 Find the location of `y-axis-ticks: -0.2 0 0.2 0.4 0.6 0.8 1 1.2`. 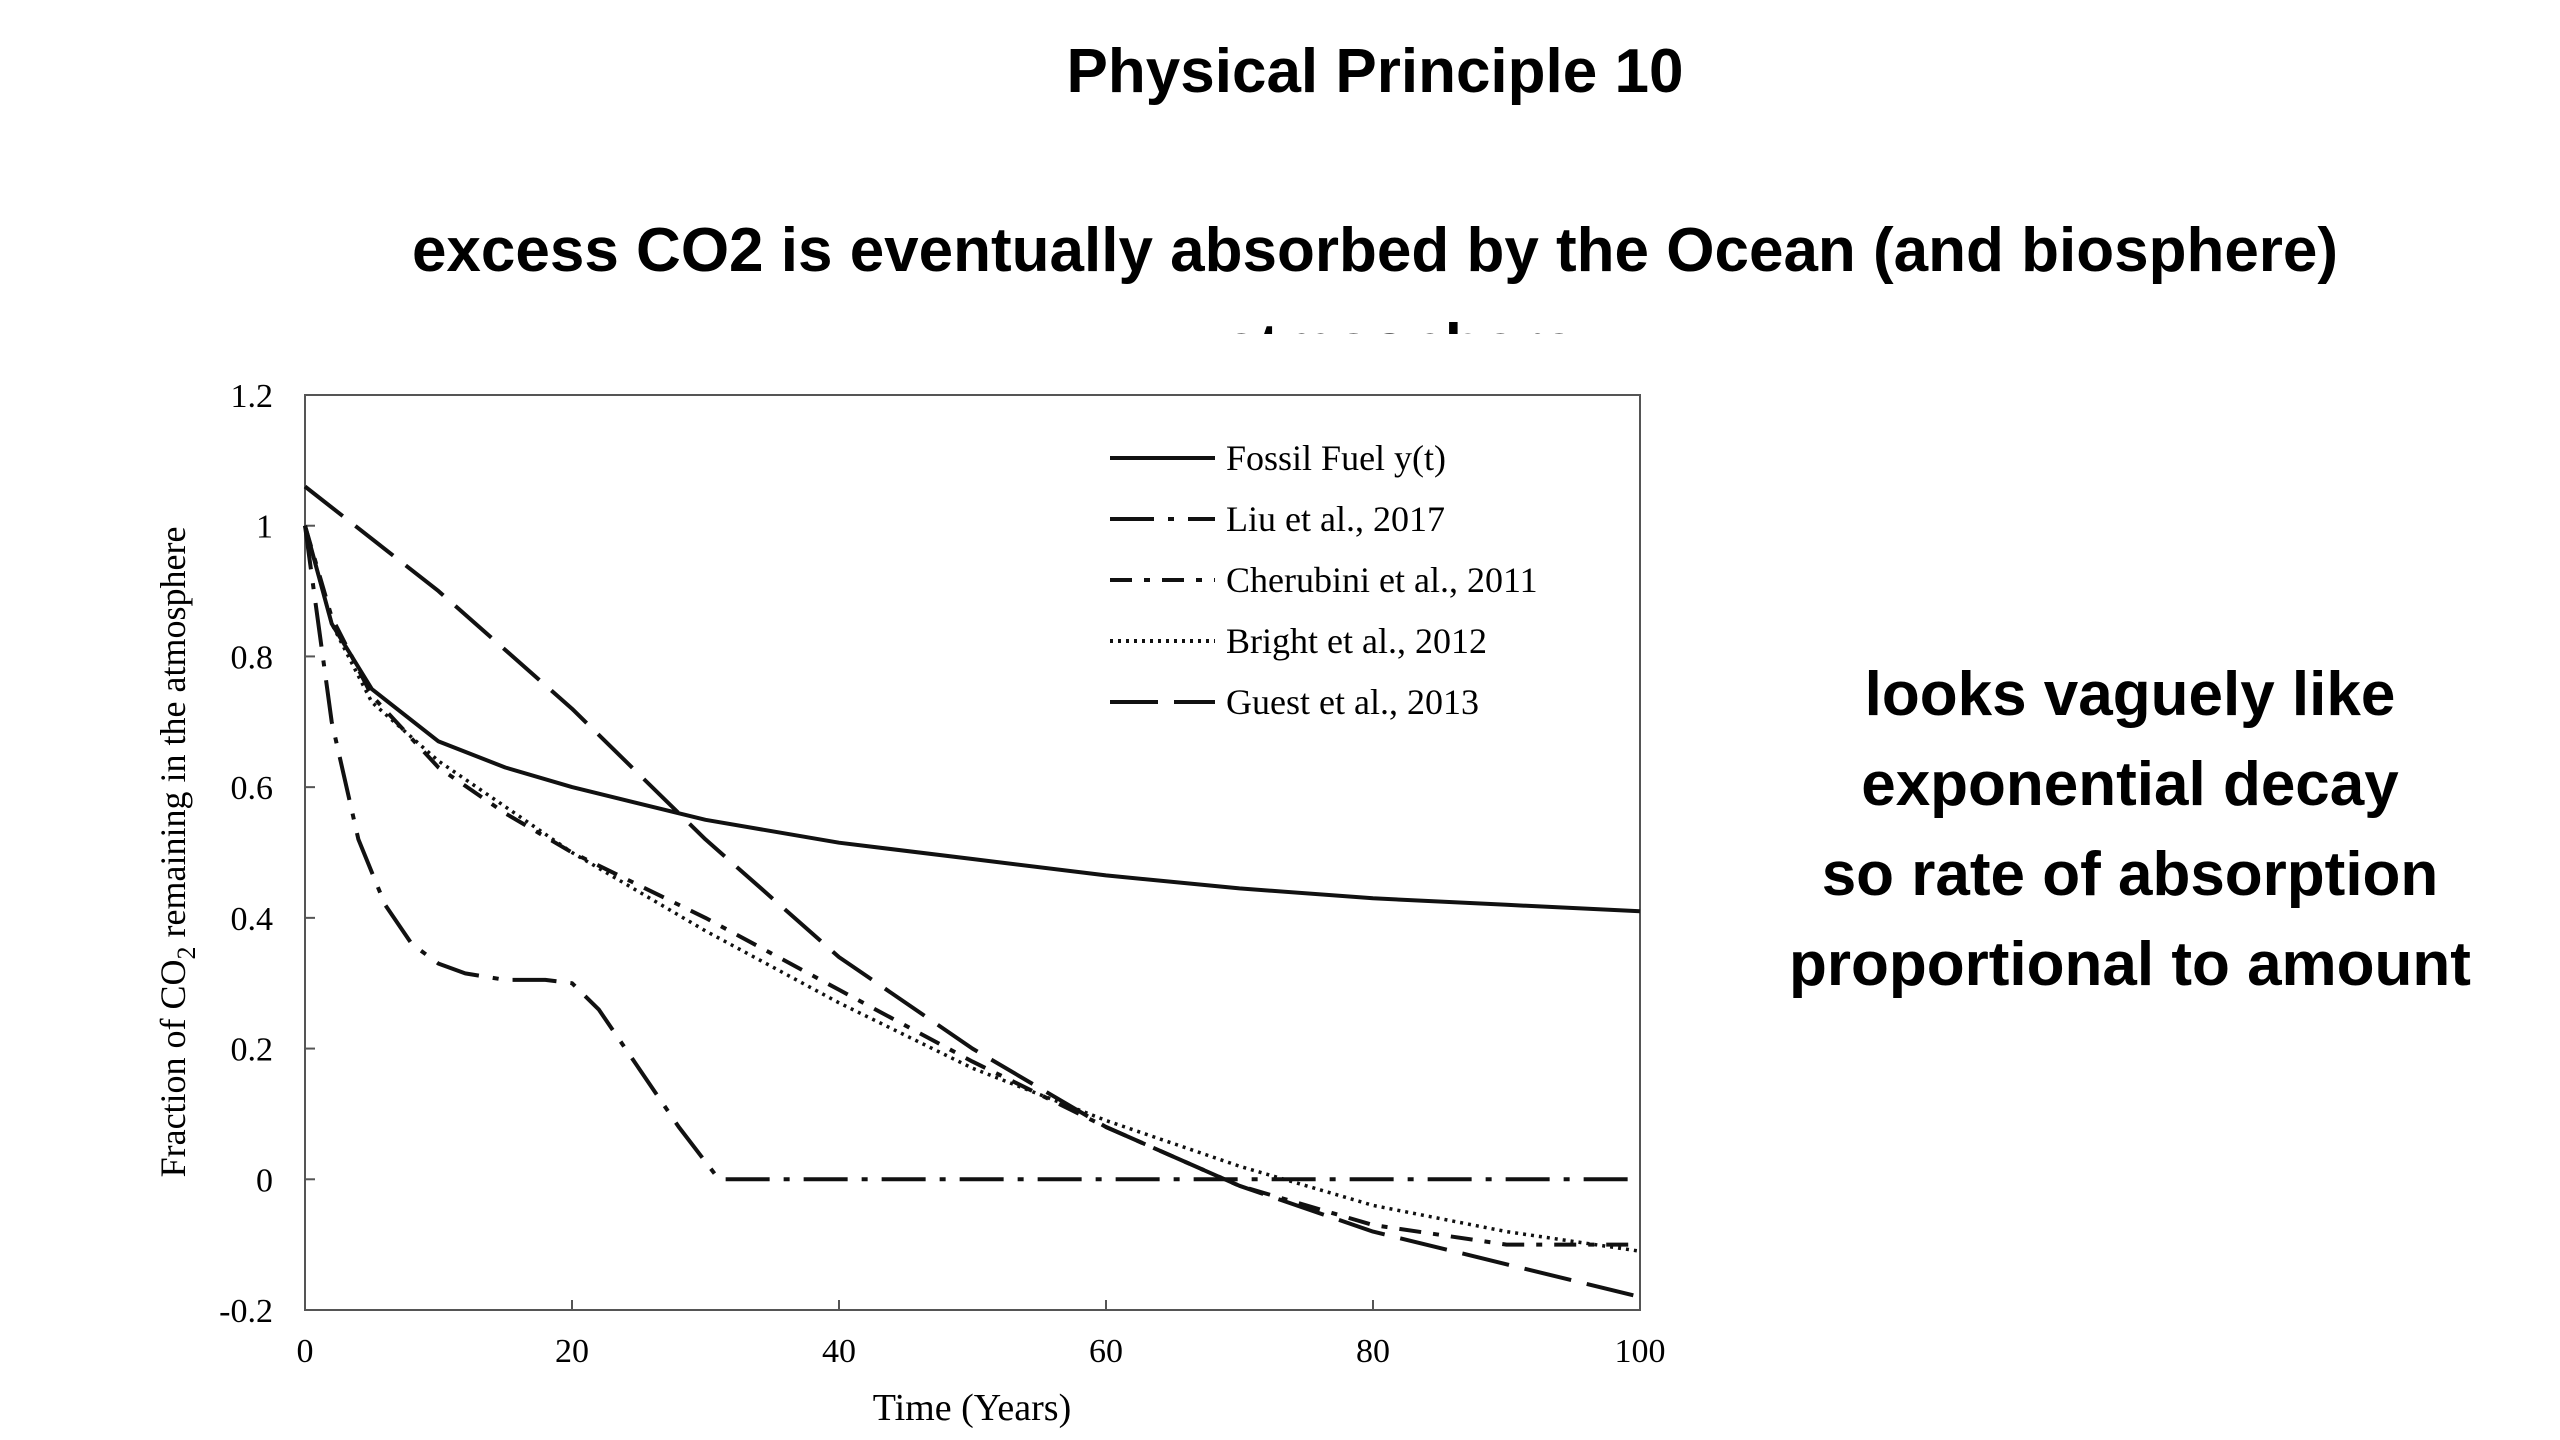

y-axis-ticks: -0.2 0 0.2 0.4 0.6 0.8 1 1.2 is located at coordinates (267, 854).